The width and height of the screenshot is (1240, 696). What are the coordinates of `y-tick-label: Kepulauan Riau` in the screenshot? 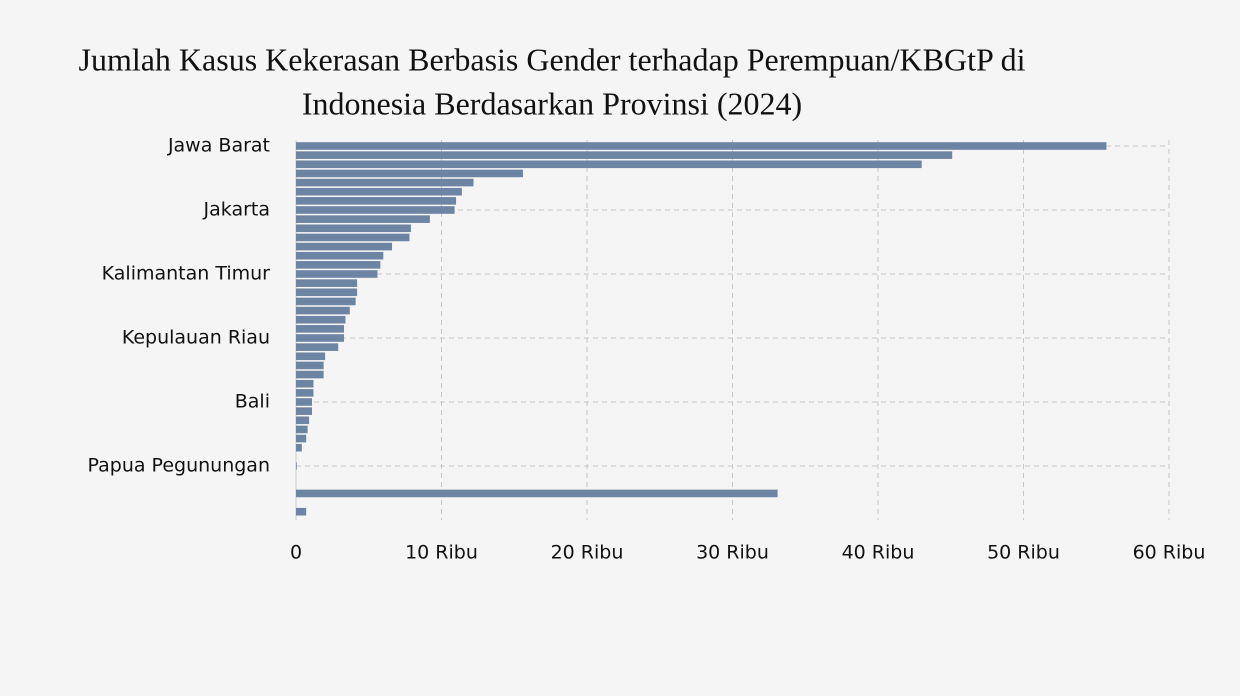 It's located at (196, 338).